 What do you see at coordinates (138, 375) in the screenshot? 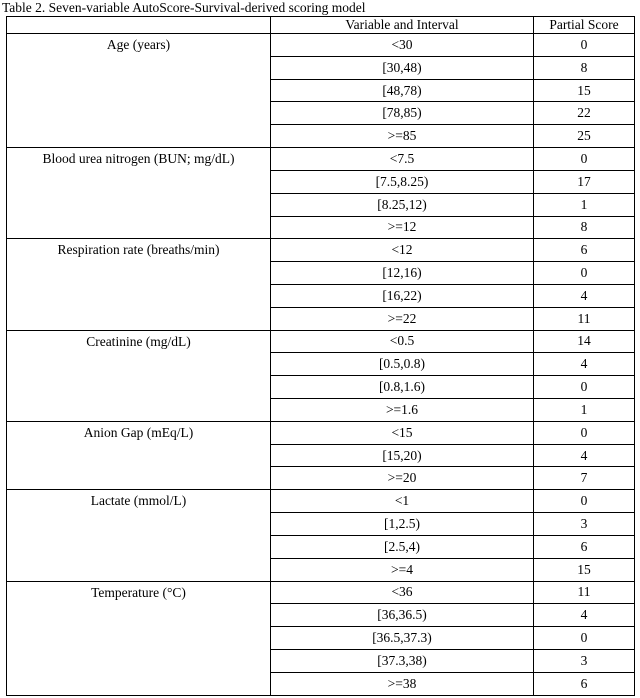
I see `variable-name-cell: Creatinine (mg/dL)` at bounding box center [138, 375].